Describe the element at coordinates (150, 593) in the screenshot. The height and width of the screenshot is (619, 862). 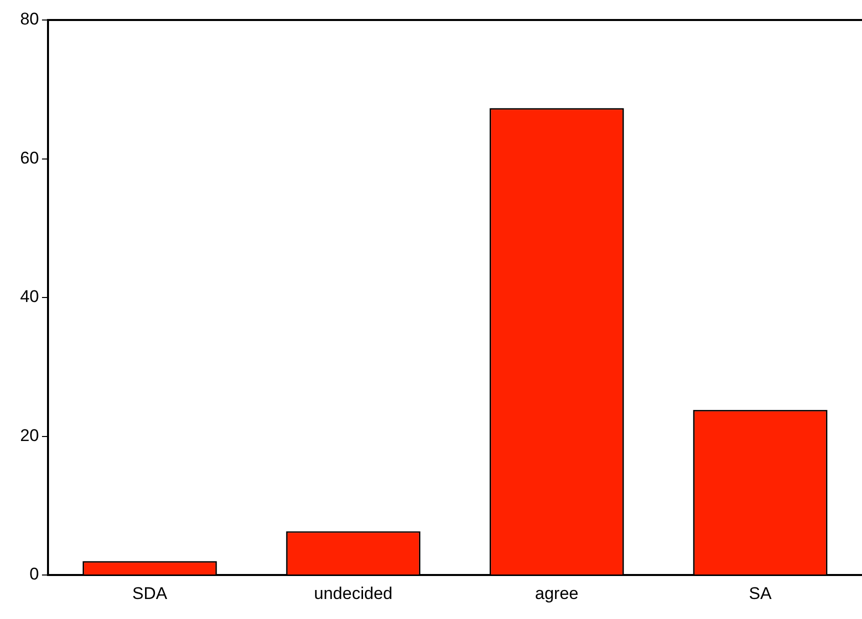
I see `x-tick-label: SDA` at that location.